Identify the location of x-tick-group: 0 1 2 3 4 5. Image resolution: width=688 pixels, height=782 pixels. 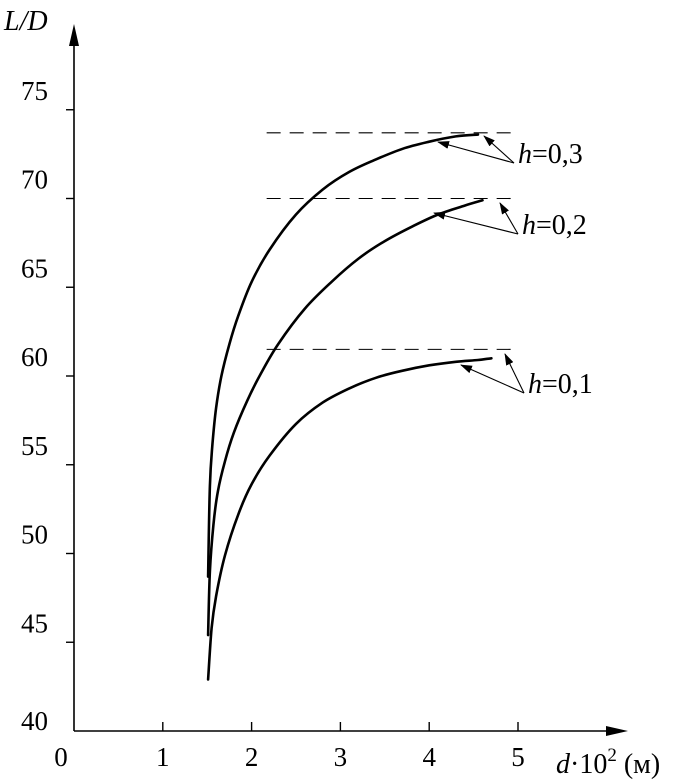
(289, 747).